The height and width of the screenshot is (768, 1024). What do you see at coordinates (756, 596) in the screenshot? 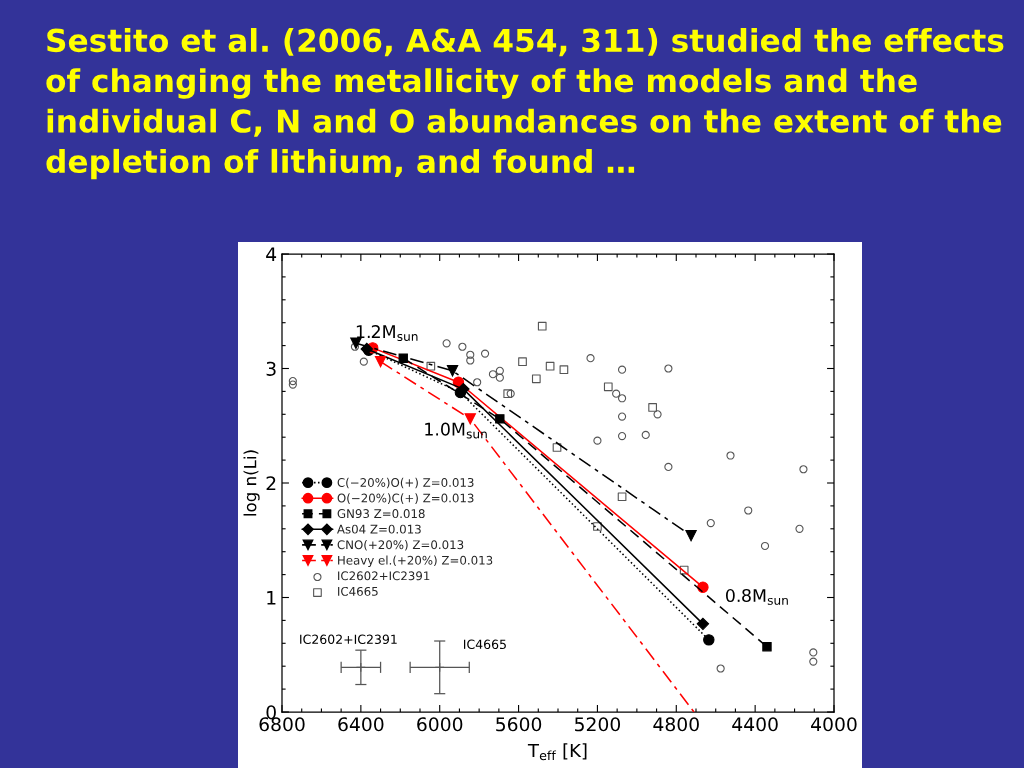
I see `annotation: 0.8M$_{sun}$` at bounding box center [756, 596].